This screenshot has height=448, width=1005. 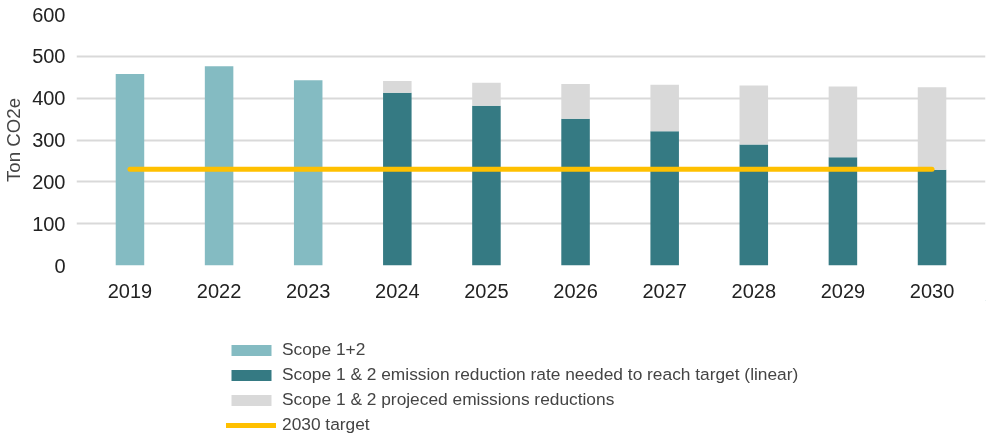 I want to click on x-tick-label: 2023, so click(x=308, y=290).